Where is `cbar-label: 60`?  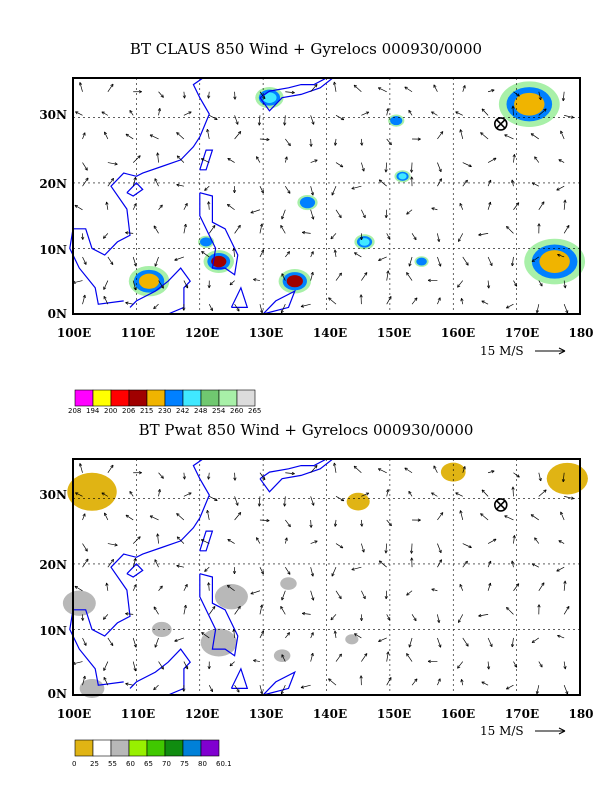 cbar-label: 60 is located at coordinates (130, 764).